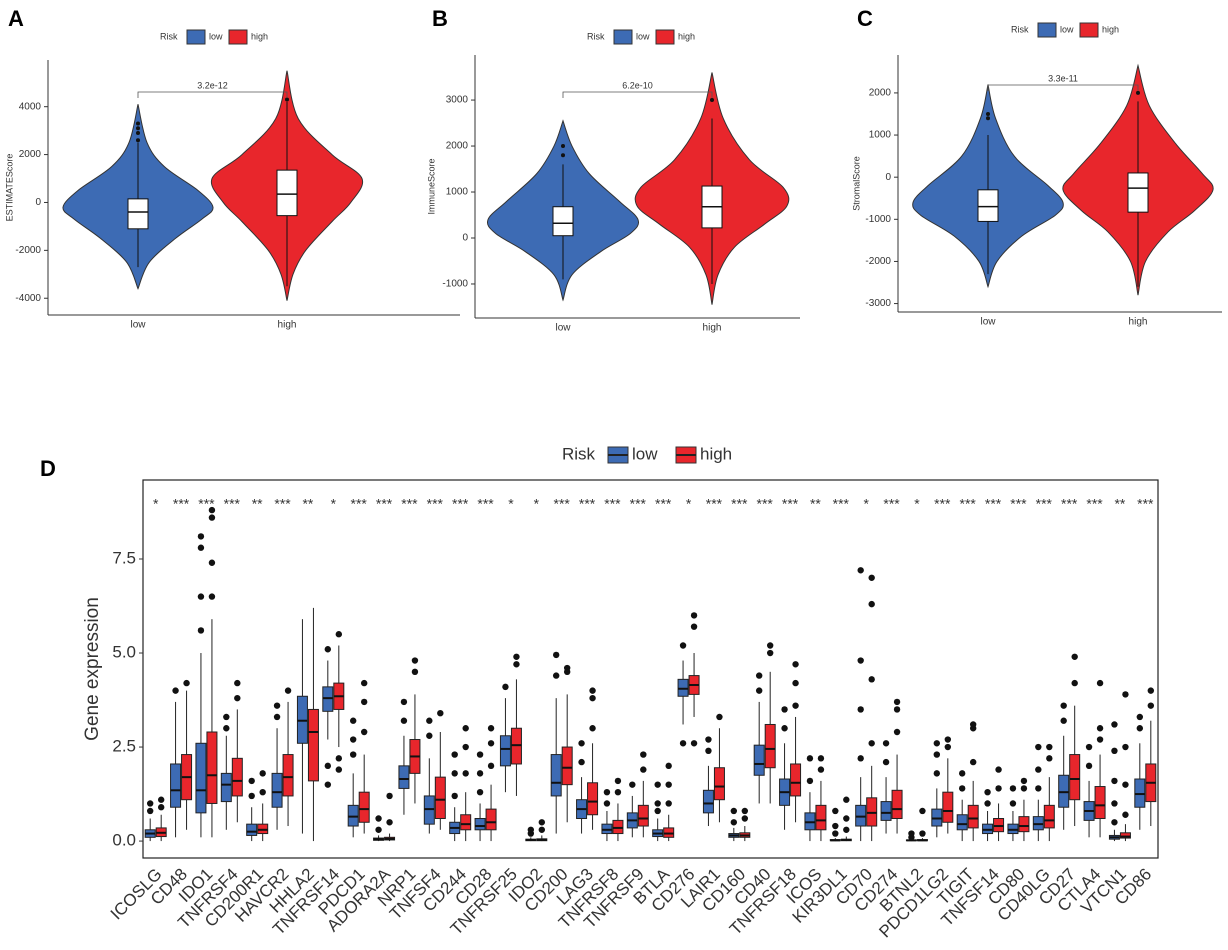  I want to click on panel-label: C, so click(865, 18).